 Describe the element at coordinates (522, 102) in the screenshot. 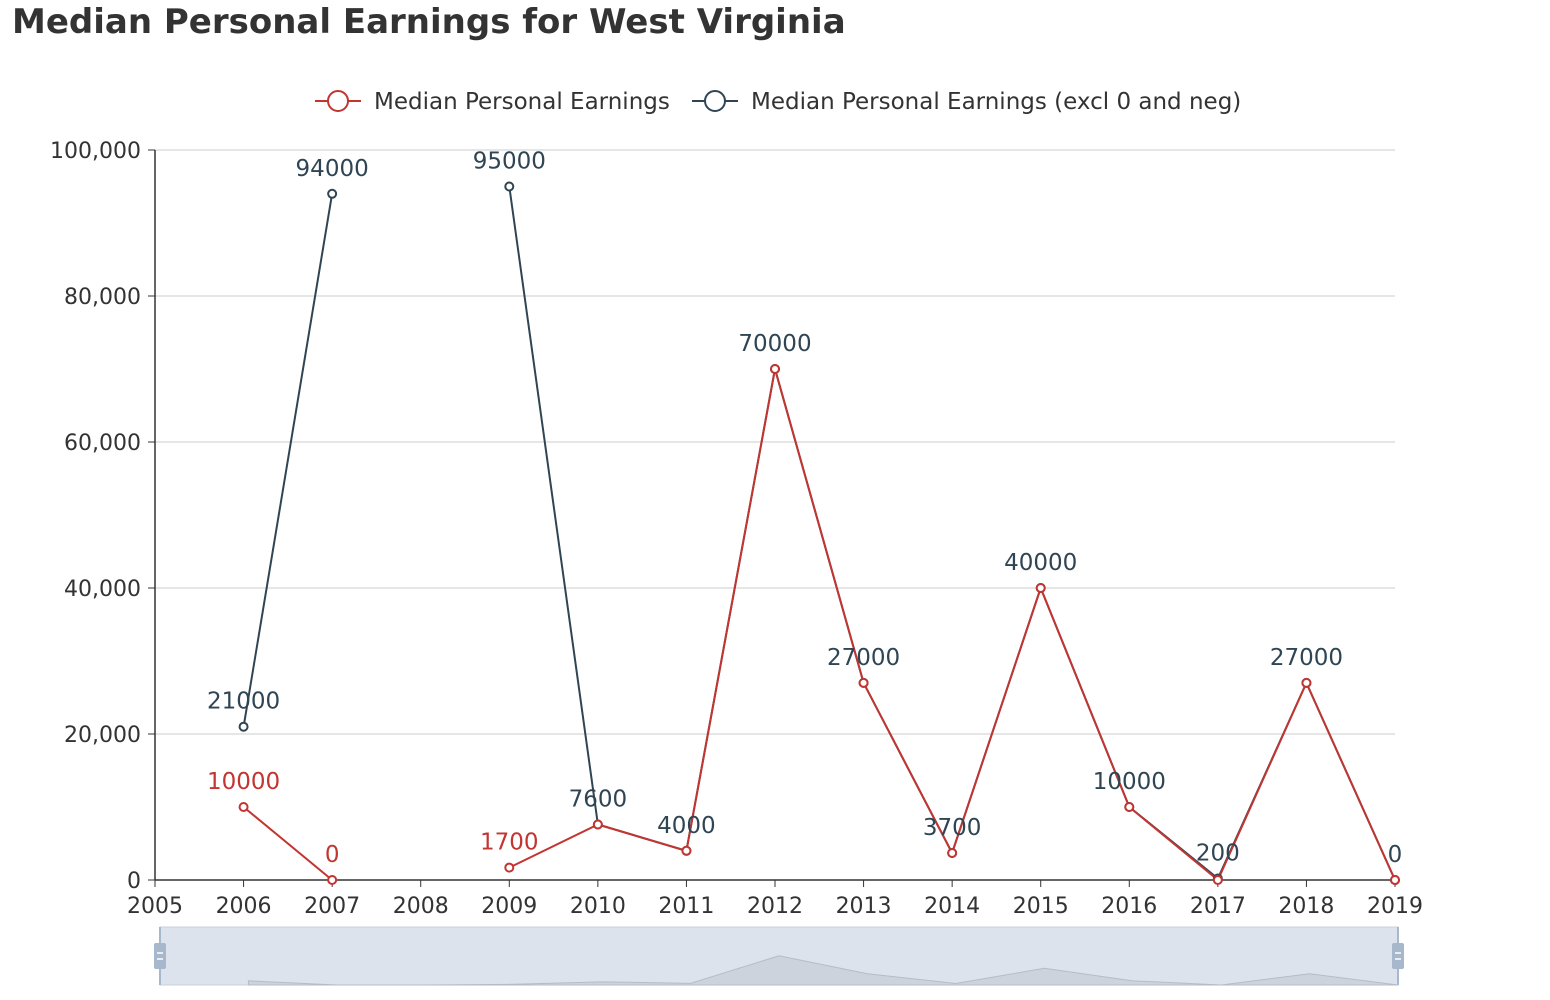

I see `legend-label: Median Personal Earnings` at that location.